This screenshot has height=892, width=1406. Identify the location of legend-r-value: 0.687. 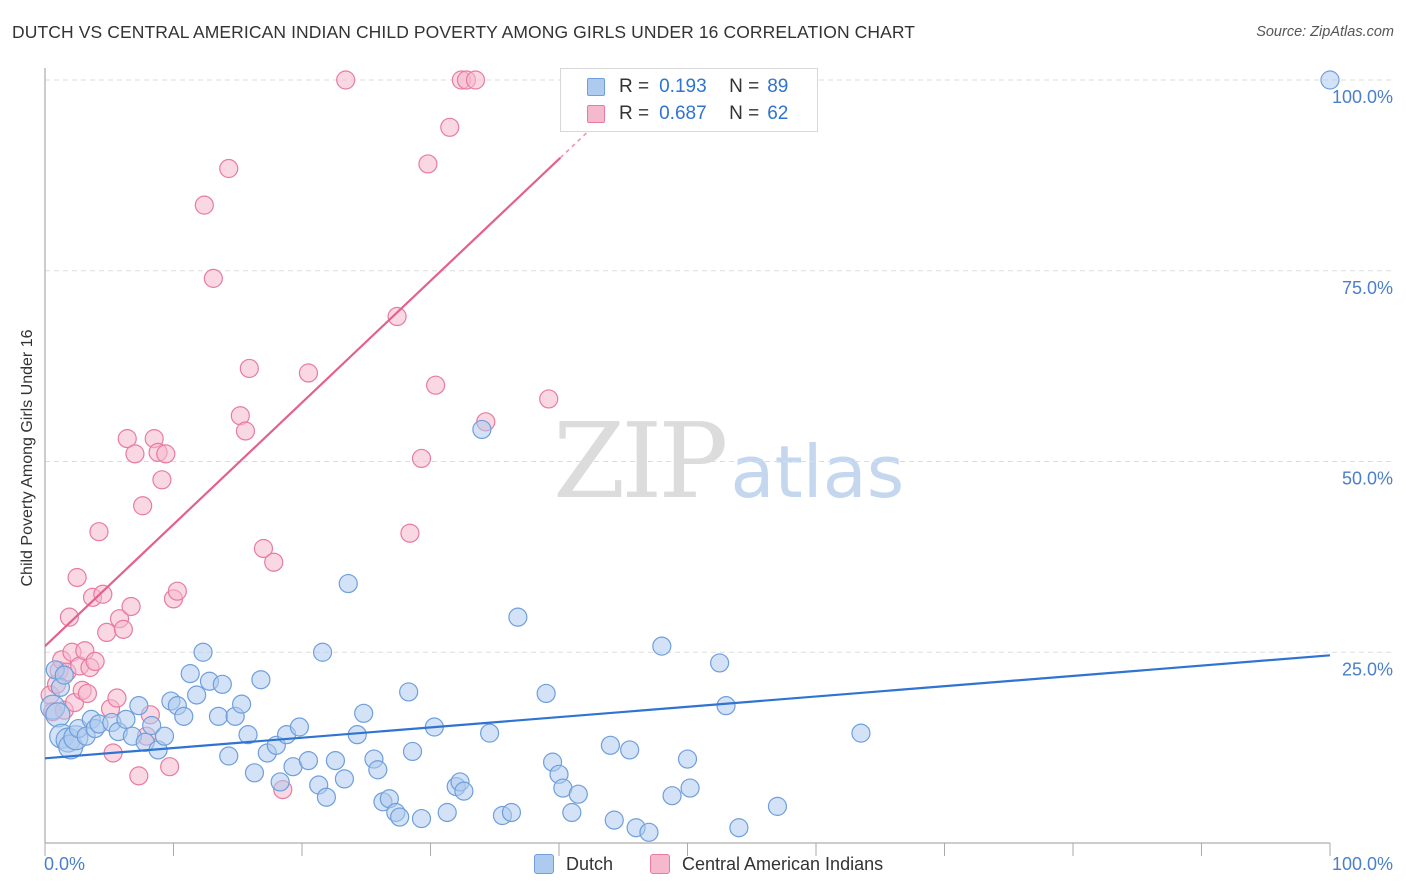
(683, 113).